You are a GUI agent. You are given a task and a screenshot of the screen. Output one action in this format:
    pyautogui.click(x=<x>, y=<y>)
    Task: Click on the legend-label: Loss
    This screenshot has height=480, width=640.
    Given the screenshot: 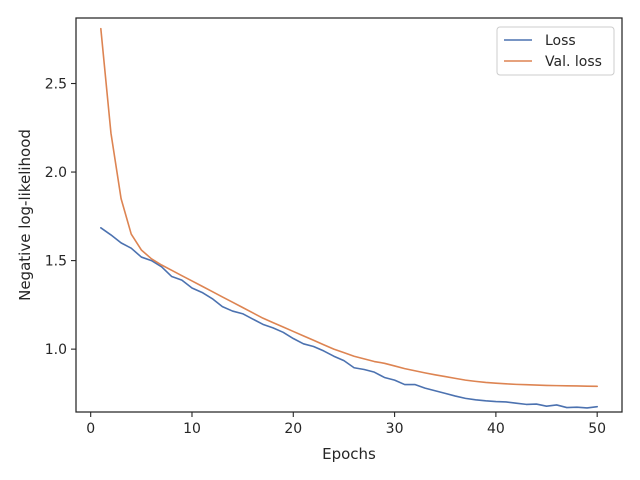 What is the action you would take?
    pyautogui.click(x=560, y=41)
    